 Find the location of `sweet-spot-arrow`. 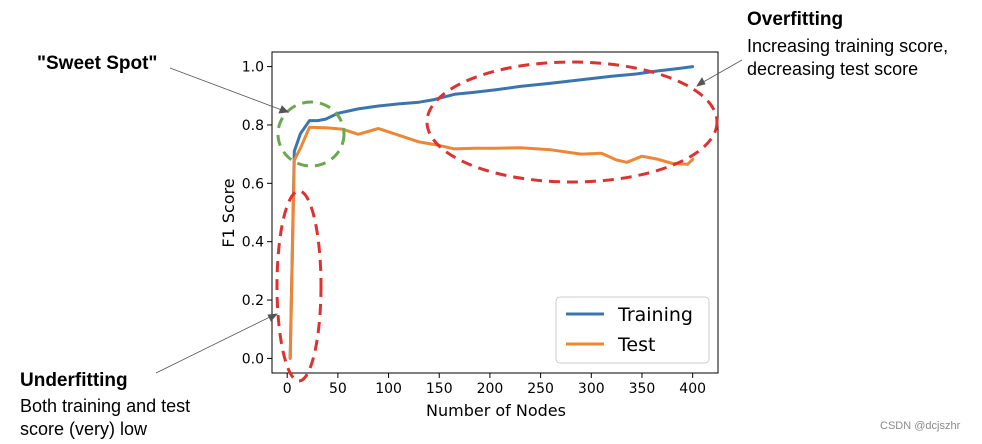

sweet-spot-arrow is located at coordinates (228, 90).